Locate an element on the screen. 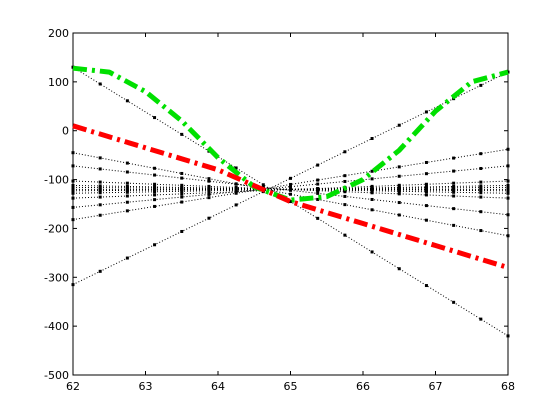 This screenshot has width=560, height=420. x-tick-label: 62 is located at coordinates (73, 386).